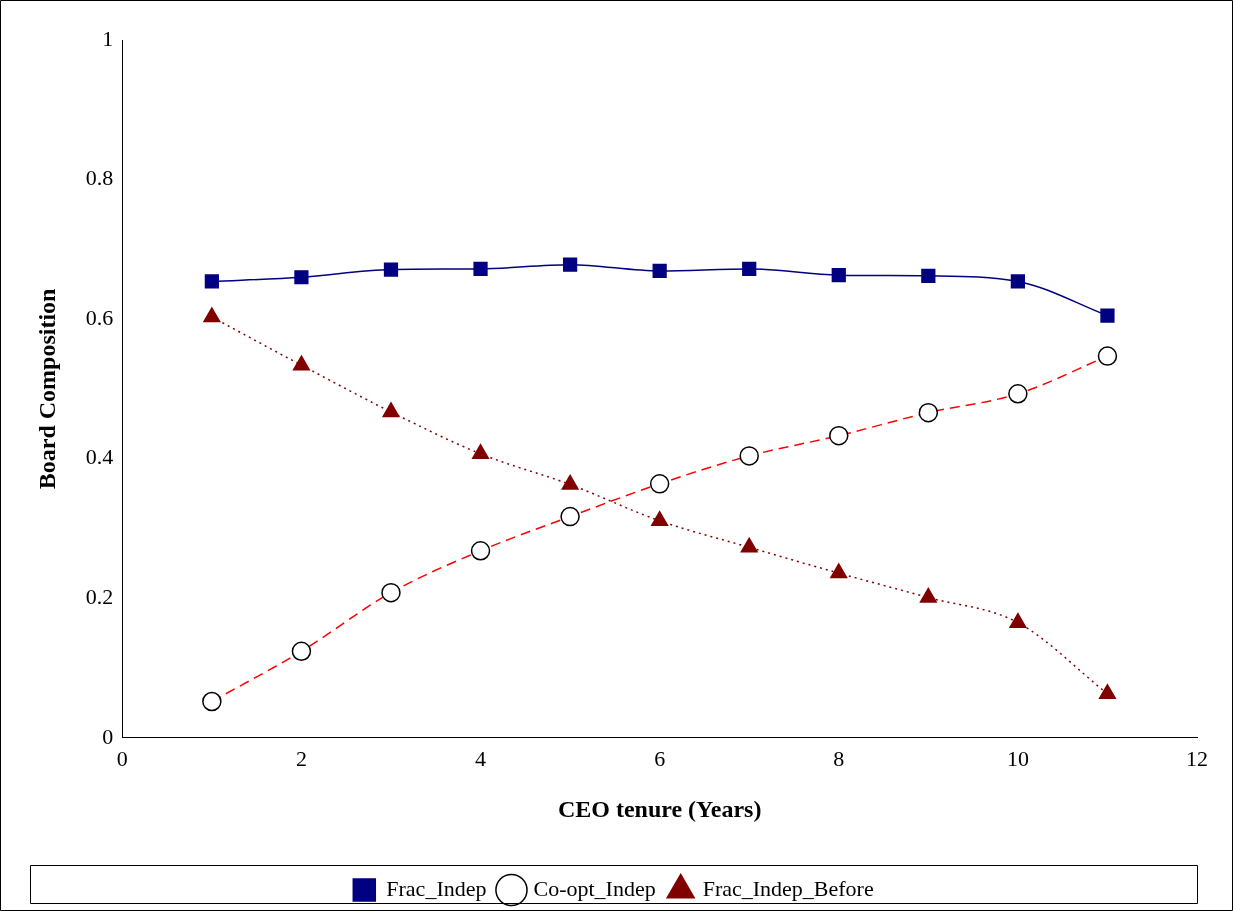 Image resolution: width=1233 pixels, height=911 pixels. I want to click on y-tick-label: 0.8, so click(99, 178).